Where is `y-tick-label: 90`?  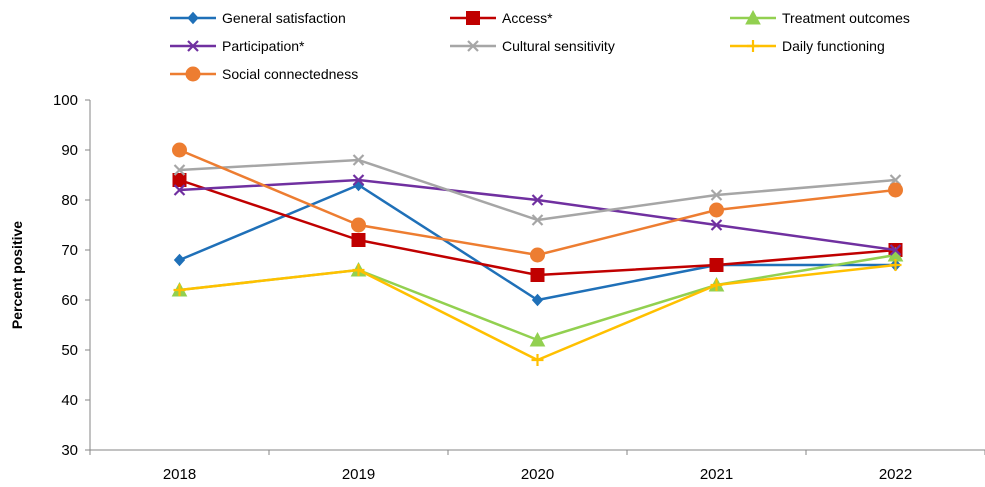 y-tick-label: 90 is located at coordinates (69, 150).